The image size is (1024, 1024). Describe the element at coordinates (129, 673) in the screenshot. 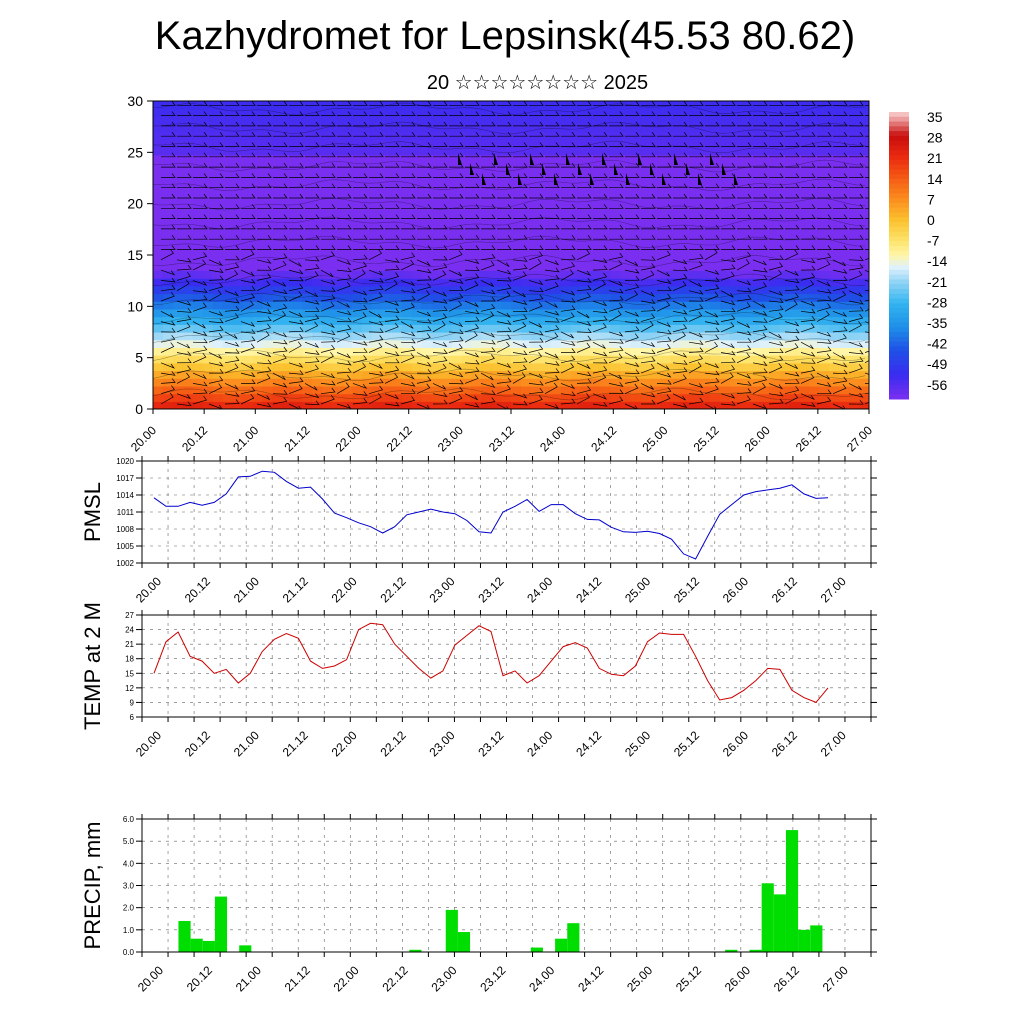

I see `y-tick-label: 15` at that location.